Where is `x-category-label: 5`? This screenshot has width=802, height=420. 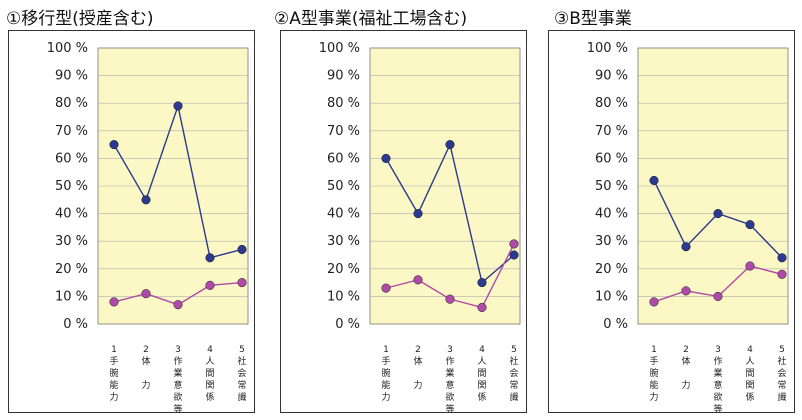 x-category-label: 5 is located at coordinates (242, 350).